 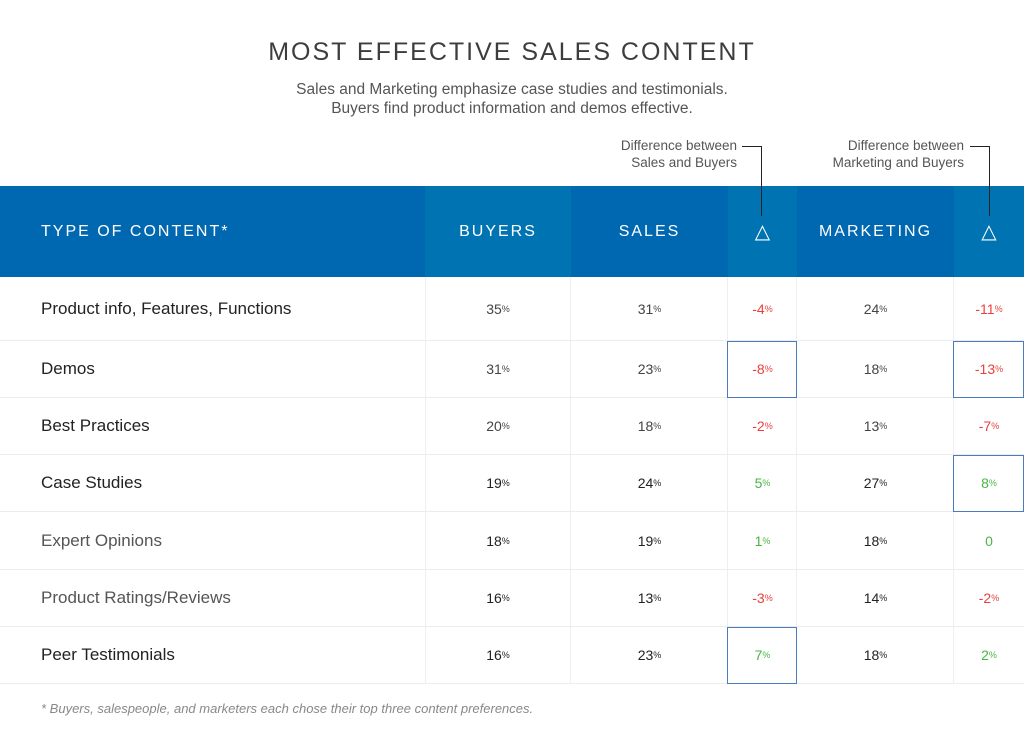 What do you see at coordinates (980, 146) in the screenshot?
I see `marketing-diff-leader-h` at bounding box center [980, 146].